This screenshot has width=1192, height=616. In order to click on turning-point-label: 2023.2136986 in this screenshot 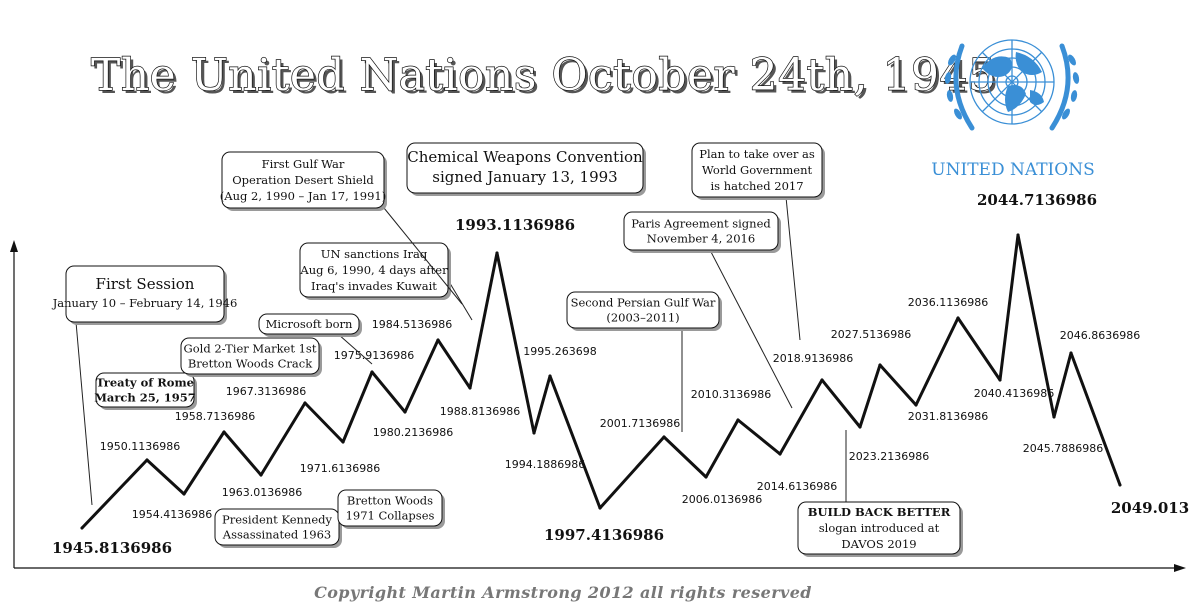, I will do `click(889, 456)`.